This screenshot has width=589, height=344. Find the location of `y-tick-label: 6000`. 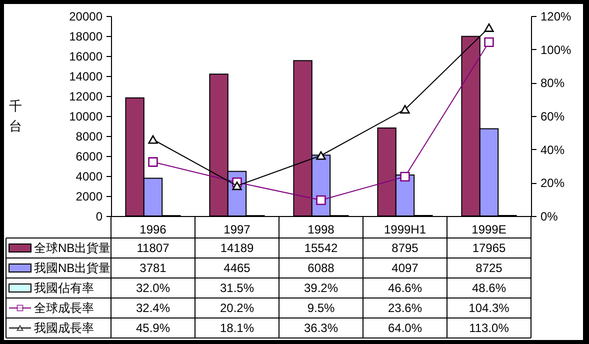

y-tick-label: 6000 is located at coordinates (89, 157).